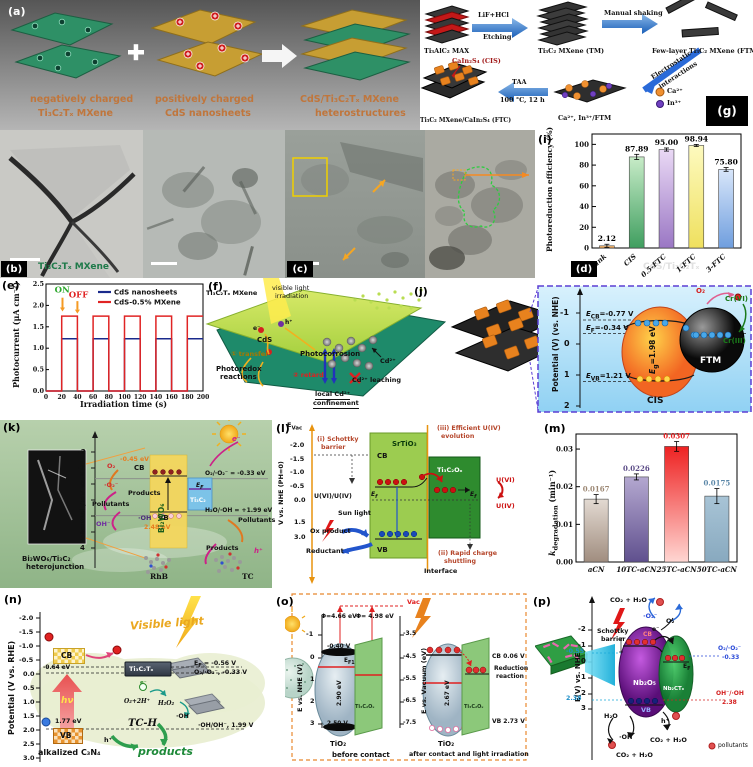  I want to click on positive-cds-sheets, so click(207, 43).